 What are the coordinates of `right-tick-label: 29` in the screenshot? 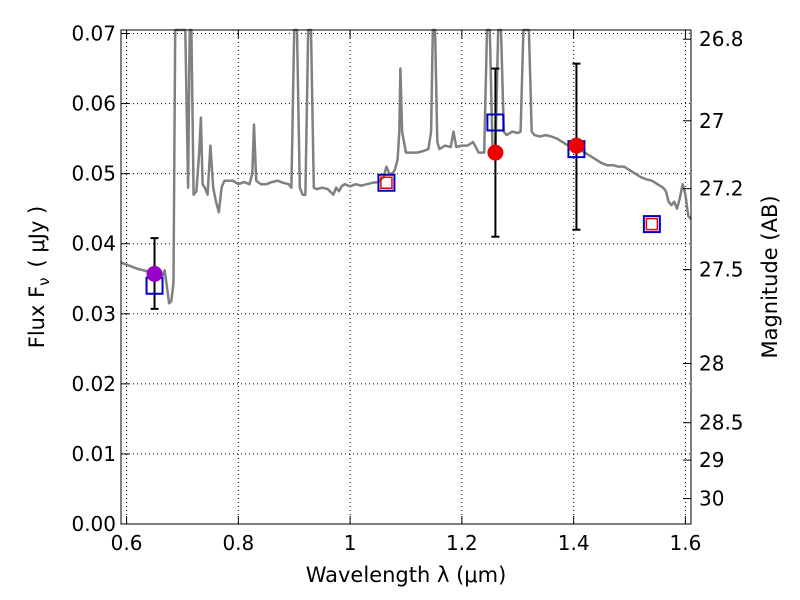 It's located at (711, 460).